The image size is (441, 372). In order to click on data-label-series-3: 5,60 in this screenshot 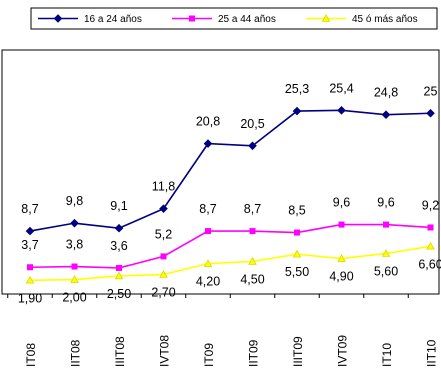, I will do `click(386, 272)`.